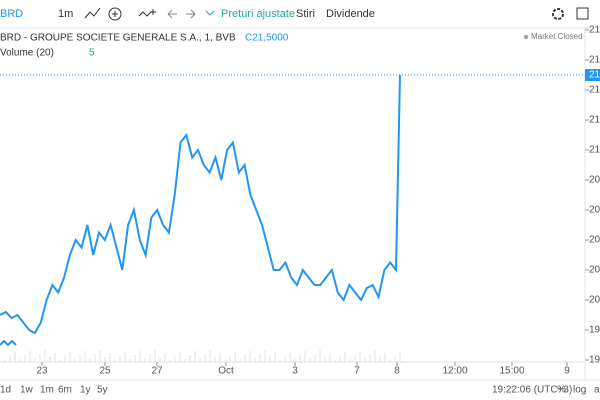 Image resolution: width=600 pixels, height=400 pixels. Describe the element at coordinates (594, 270) in the screenshot. I see `y-tick-label: 20,2` at that location.